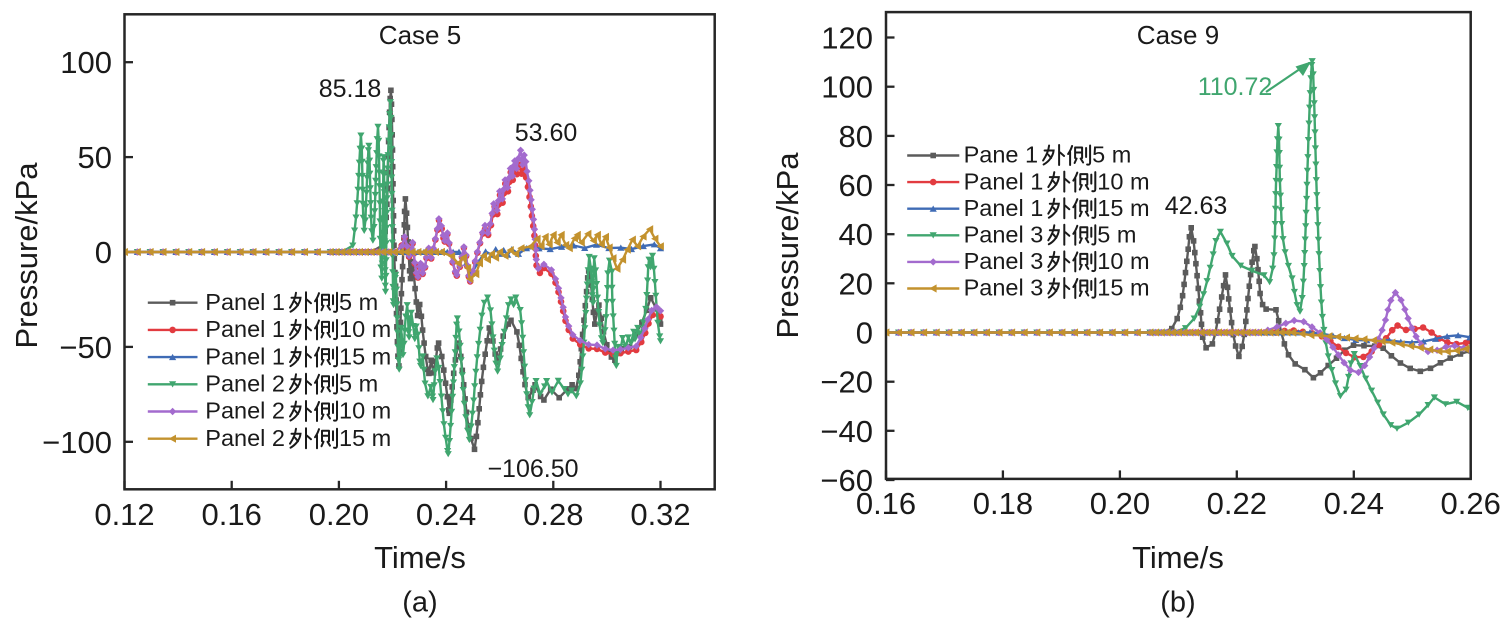 This screenshot has height=627, width=1502. What do you see at coordinates (846, 480) in the screenshot?
I see `svg-text: −60` at bounding box center [846, 480].